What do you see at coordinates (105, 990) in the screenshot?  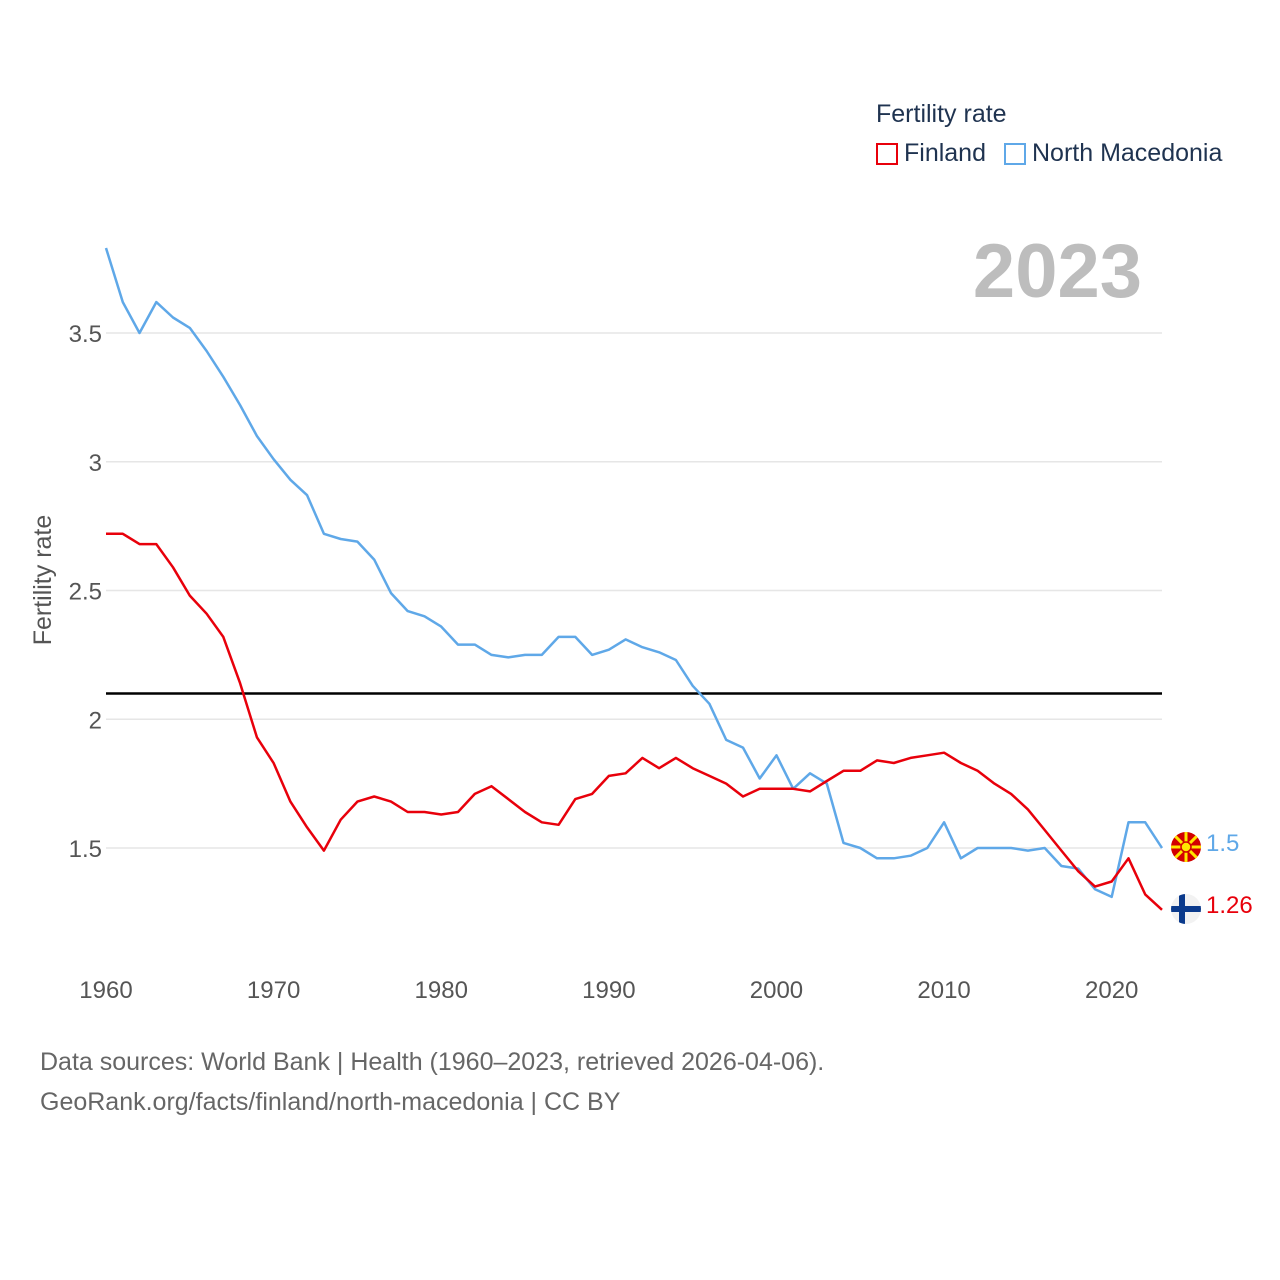 I see `x-tick-label: 1960` at bounding box center [105, 990].